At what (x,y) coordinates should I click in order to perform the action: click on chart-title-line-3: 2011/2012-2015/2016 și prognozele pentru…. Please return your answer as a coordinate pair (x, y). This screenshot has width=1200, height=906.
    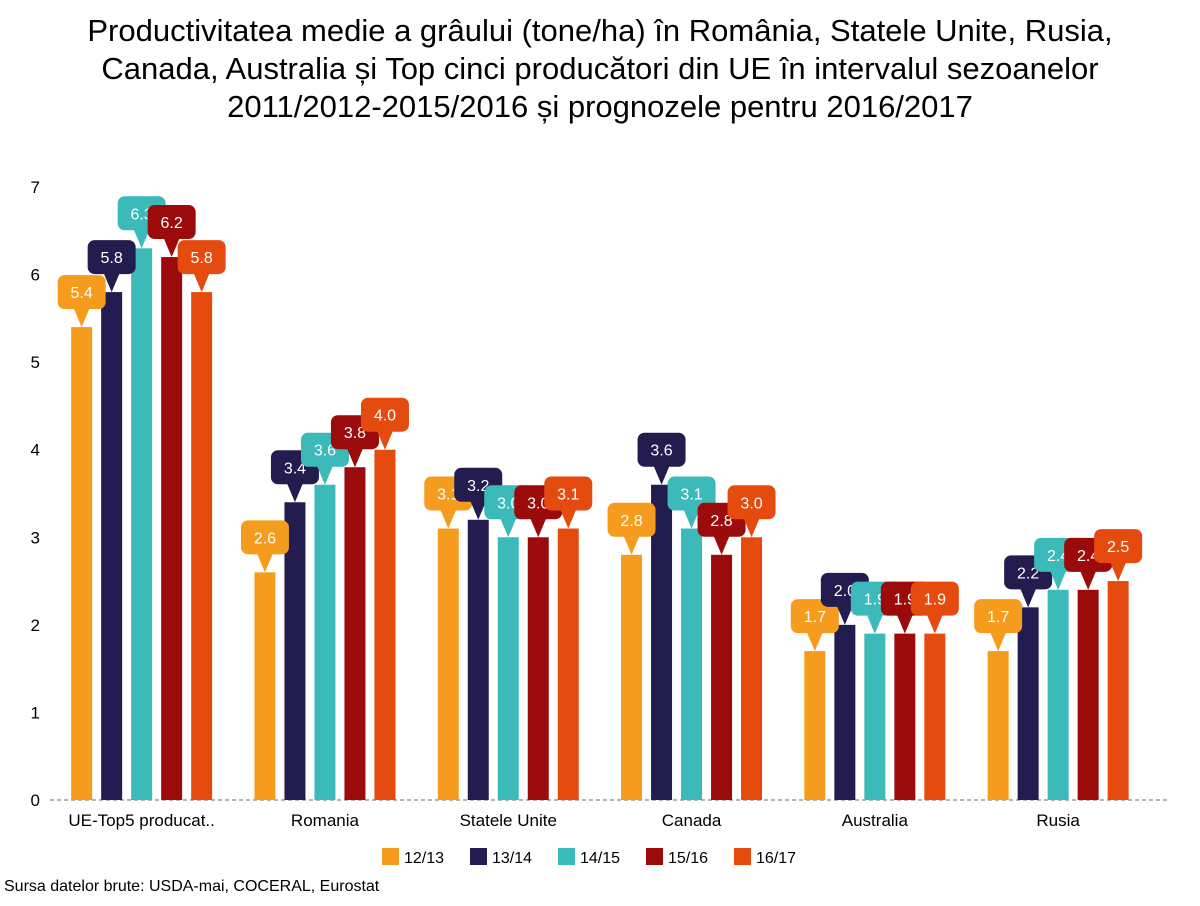
    Looking at the image, I should click on (600, 106).